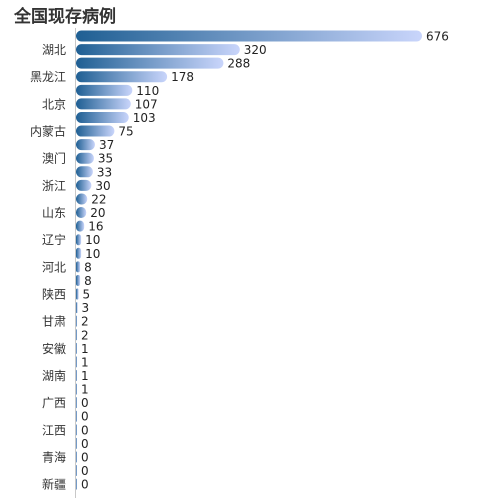  I want to click on category-label: 湖南, so click(54, 375).